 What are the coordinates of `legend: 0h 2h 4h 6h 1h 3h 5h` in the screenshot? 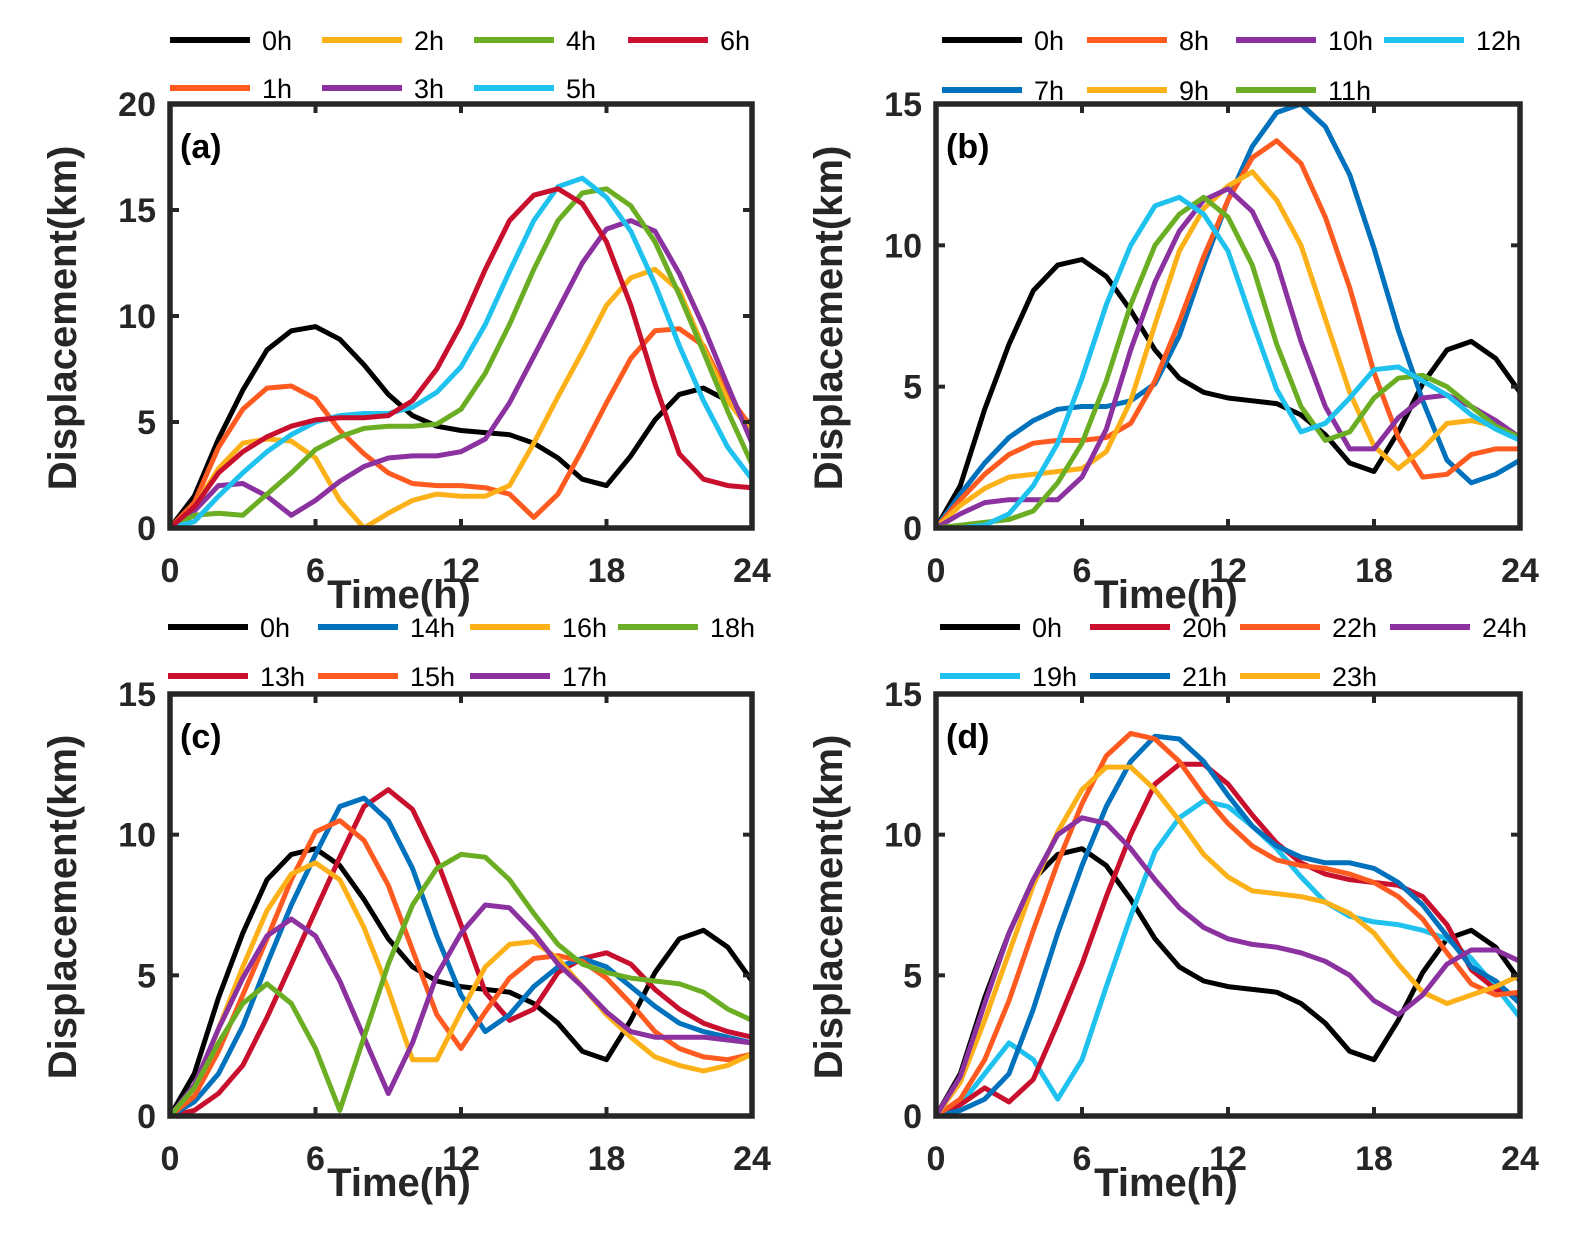 It's located at (460, 65).